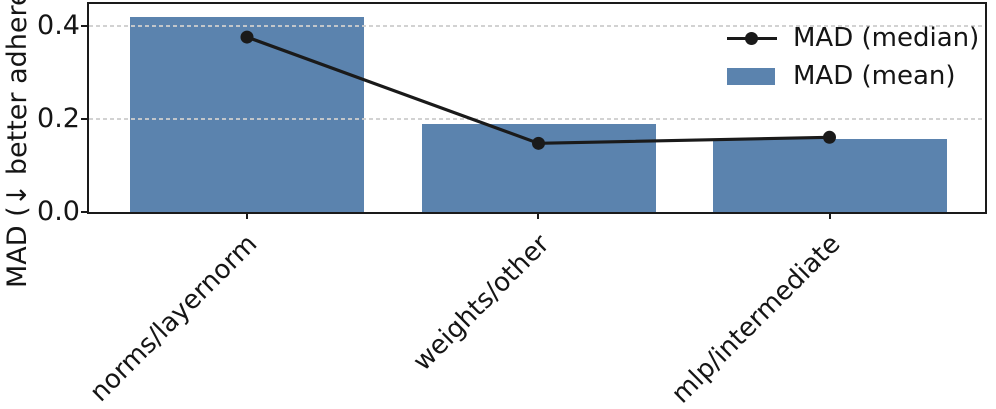 The height and width of the screenshot is (409, 996). I want to click on legend-item-mean: MAD (mean), so click(853, 76).